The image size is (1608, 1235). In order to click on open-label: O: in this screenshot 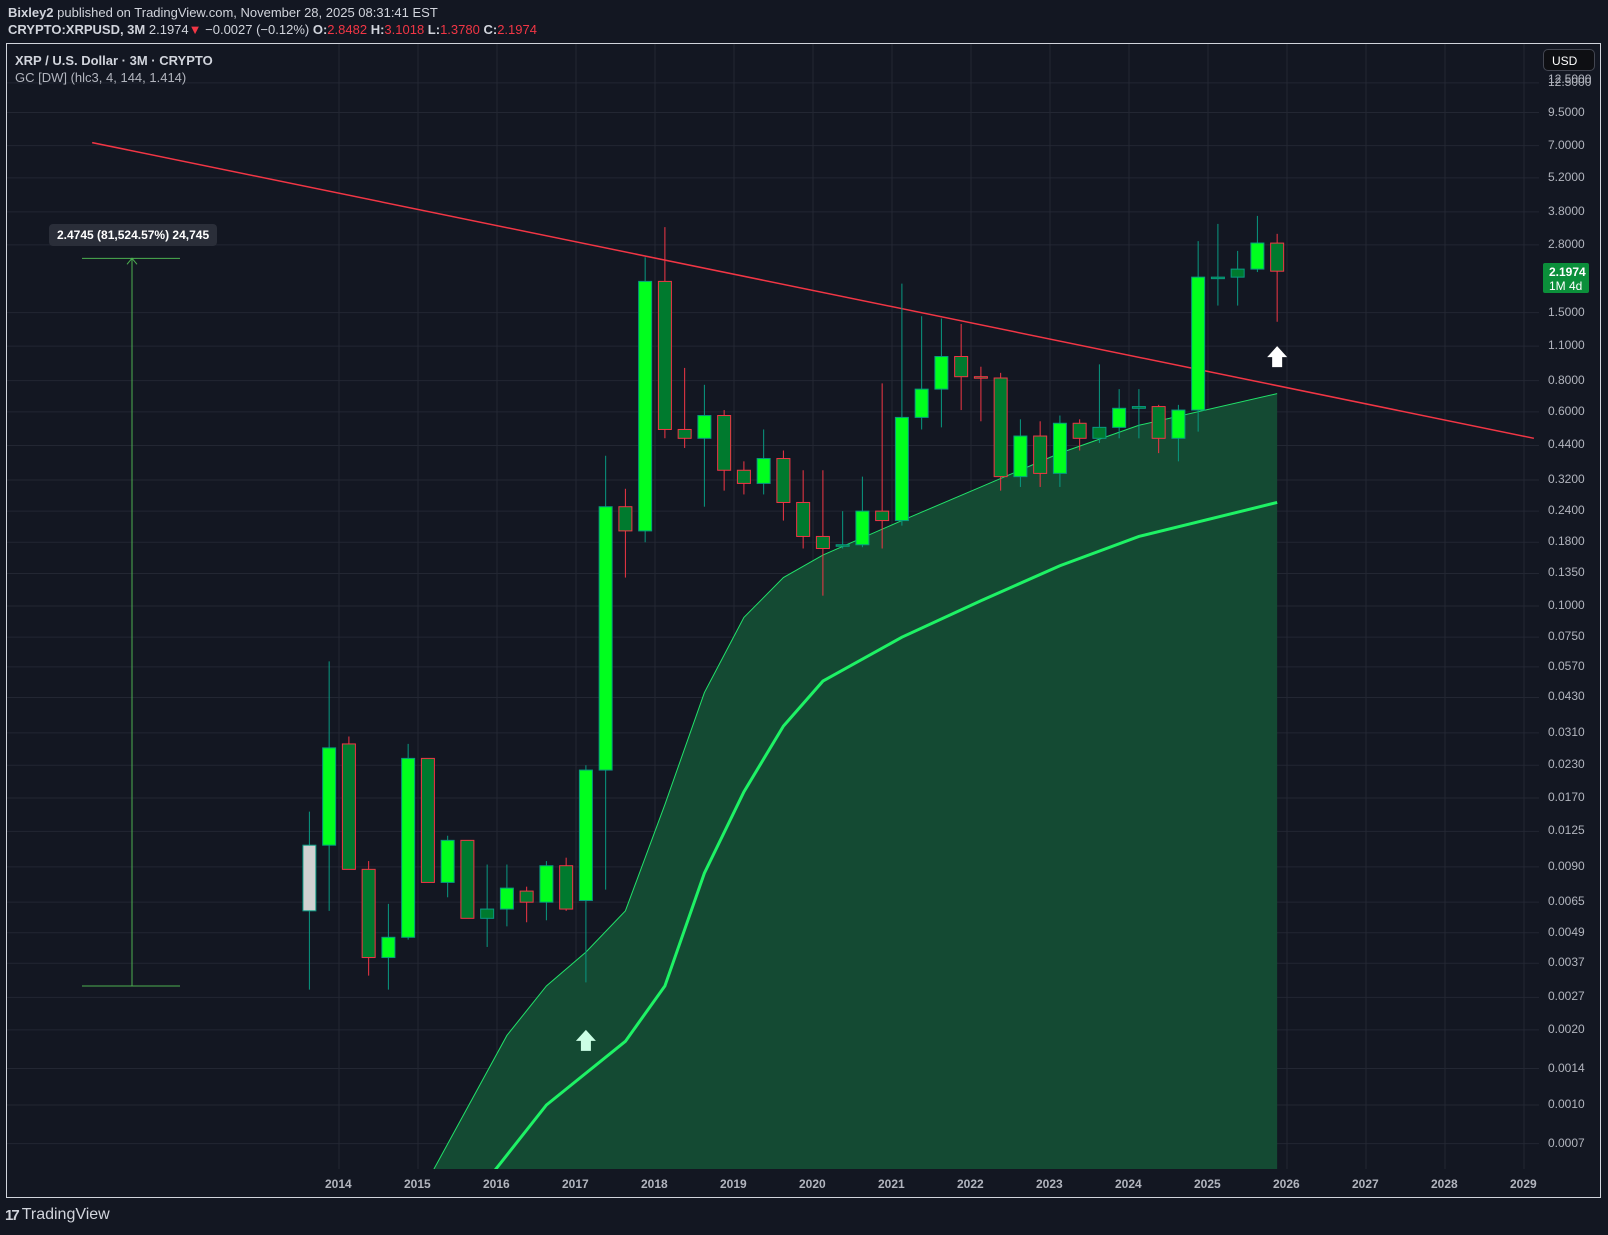, I will do `click(320, 29)`.